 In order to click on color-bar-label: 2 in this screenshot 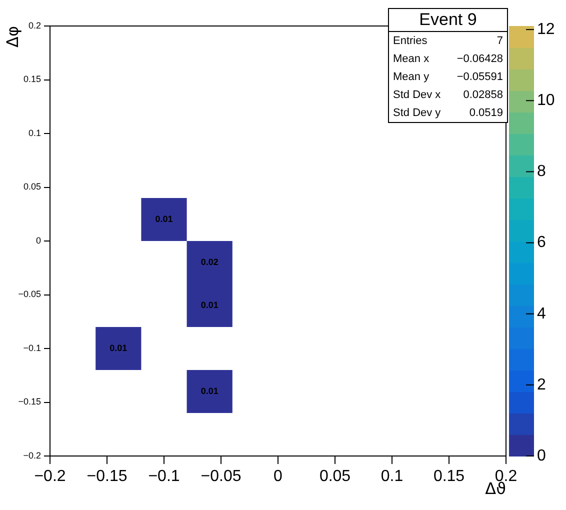, I will do `click(541, 385)`.